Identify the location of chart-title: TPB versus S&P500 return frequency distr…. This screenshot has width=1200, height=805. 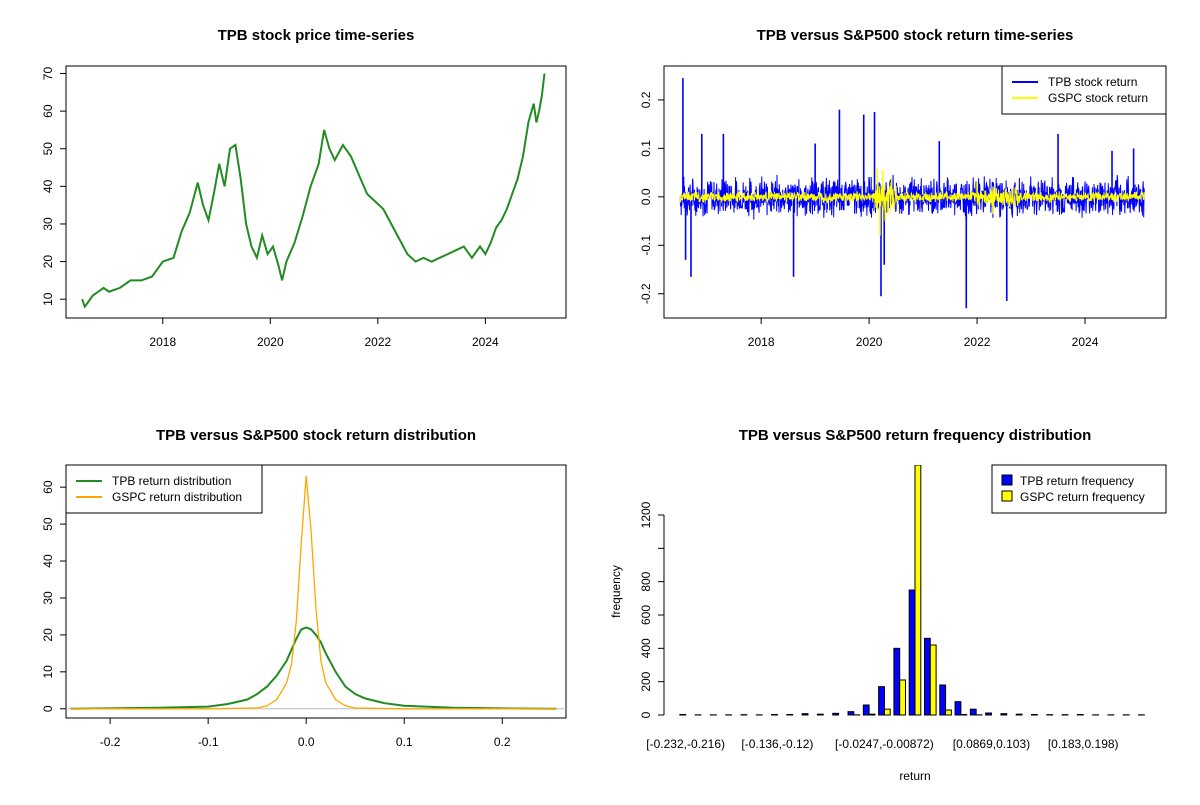
(915, 435).